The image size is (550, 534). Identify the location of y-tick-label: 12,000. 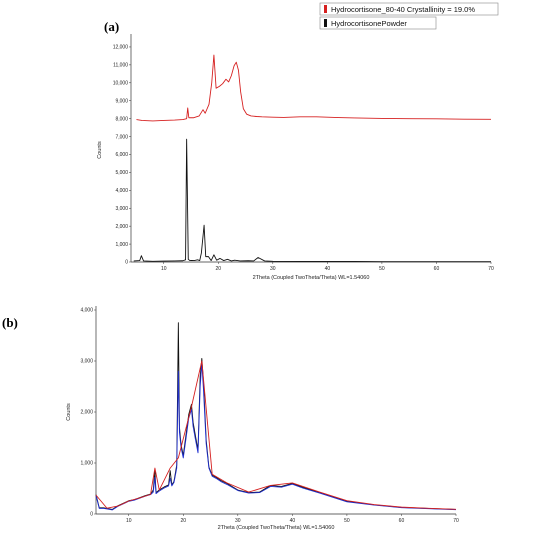
(121, 48).